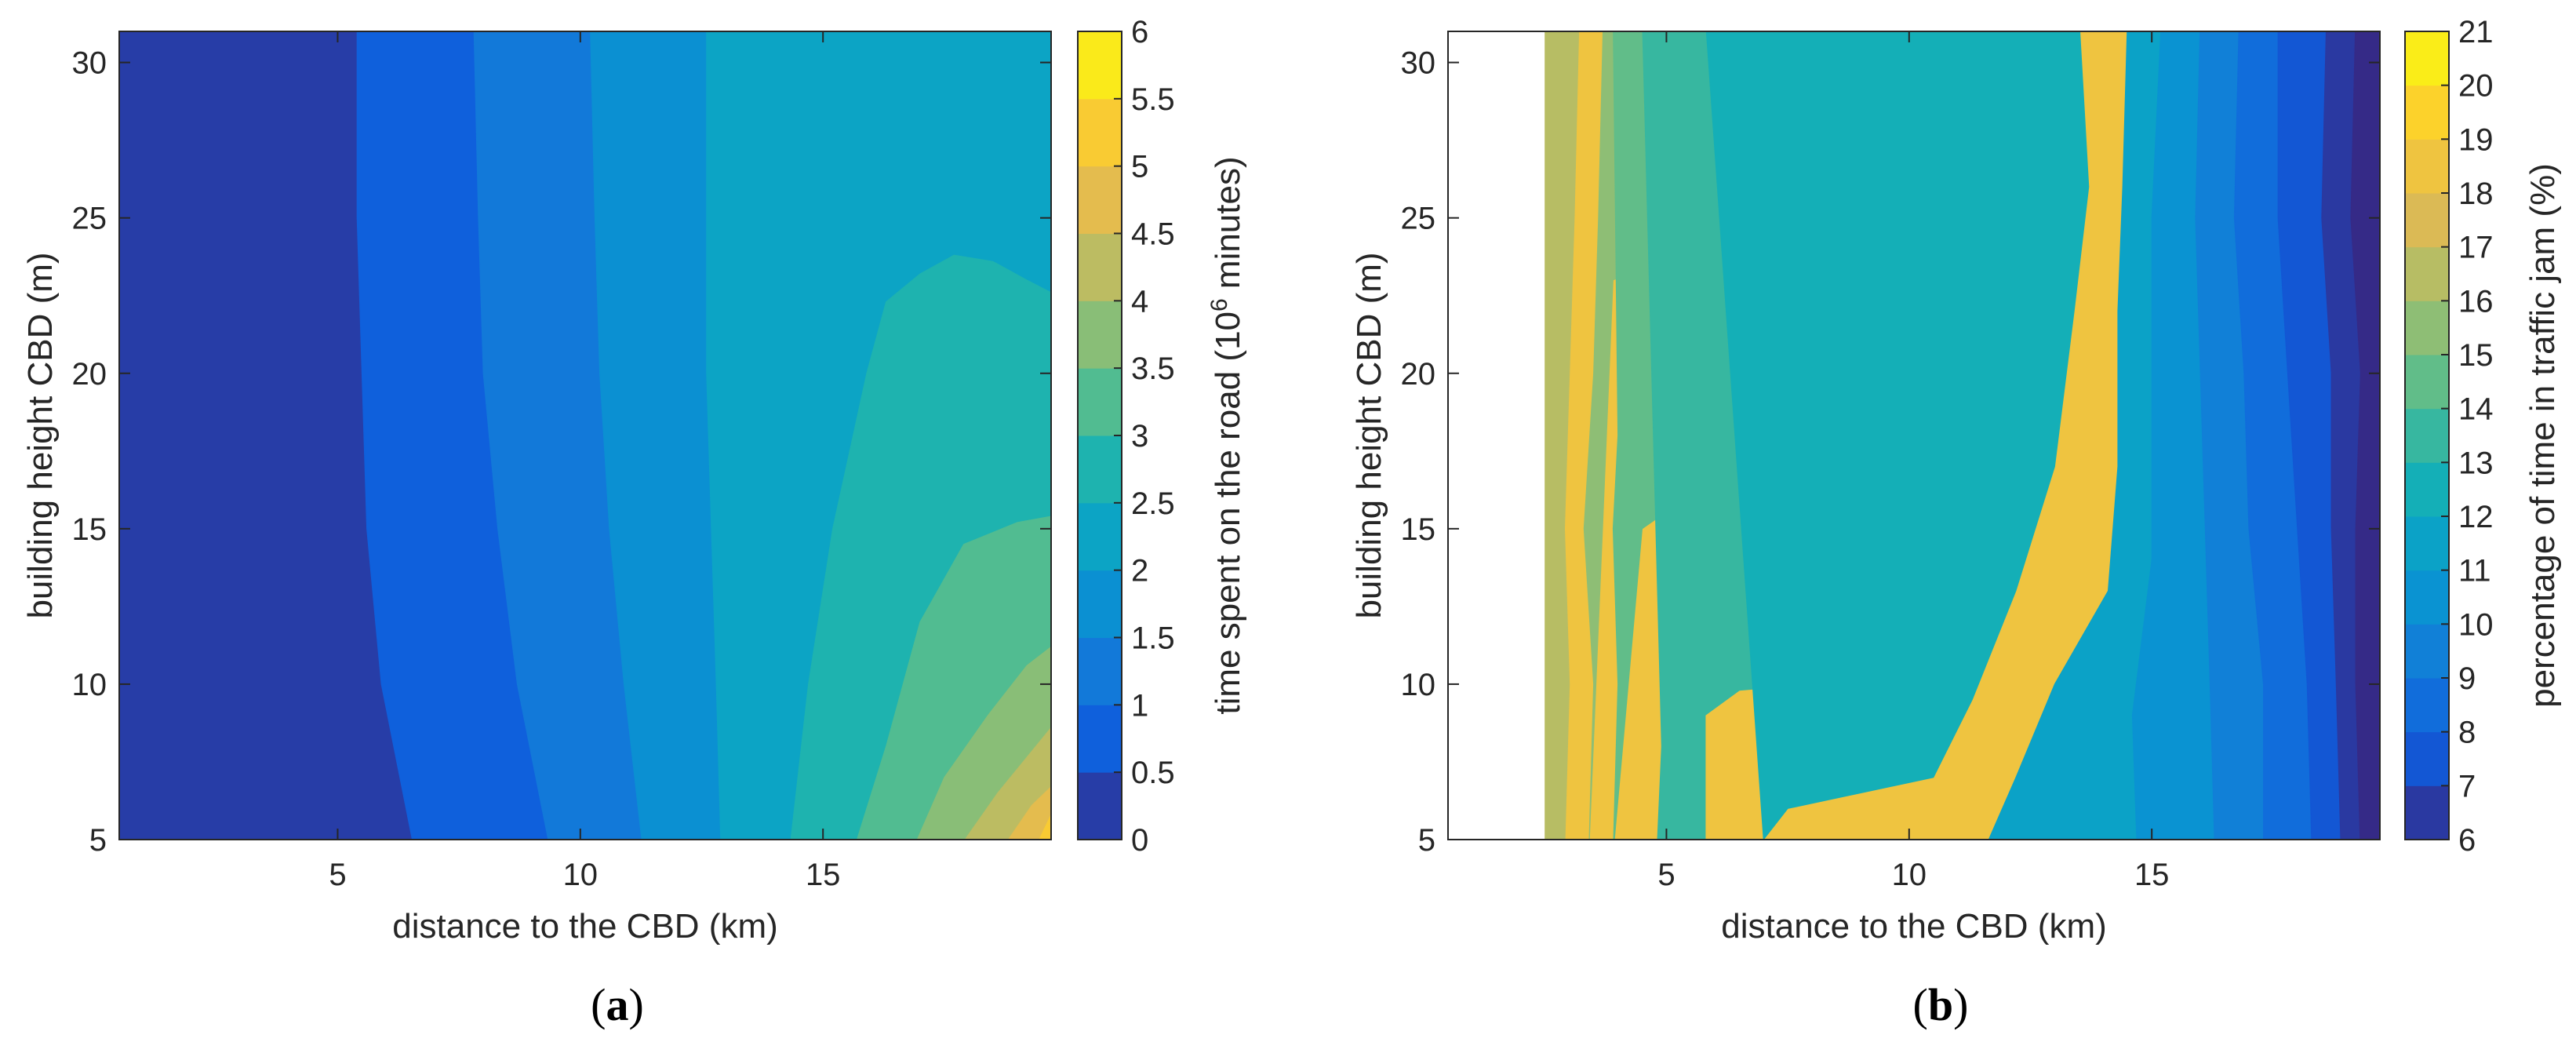  Describe the element at coordinates (1153, 234) in the screenshot. I see `panel-a-colorbar-tick-label: 4.5` at that location.